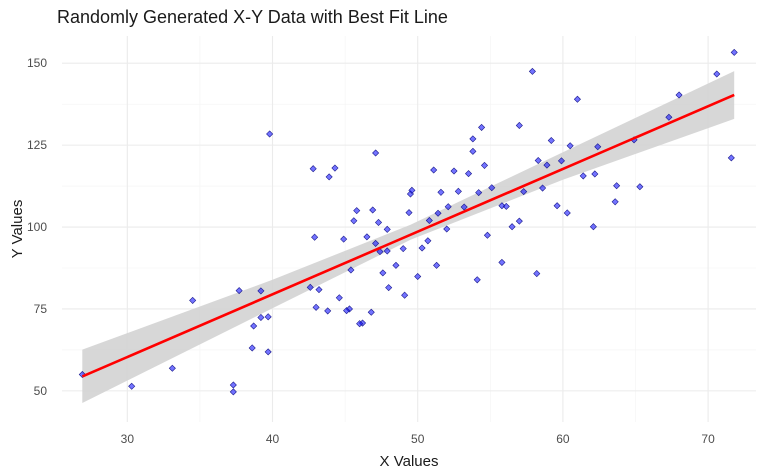  I want to click on y-tick-label: 75, so click(41, 309).